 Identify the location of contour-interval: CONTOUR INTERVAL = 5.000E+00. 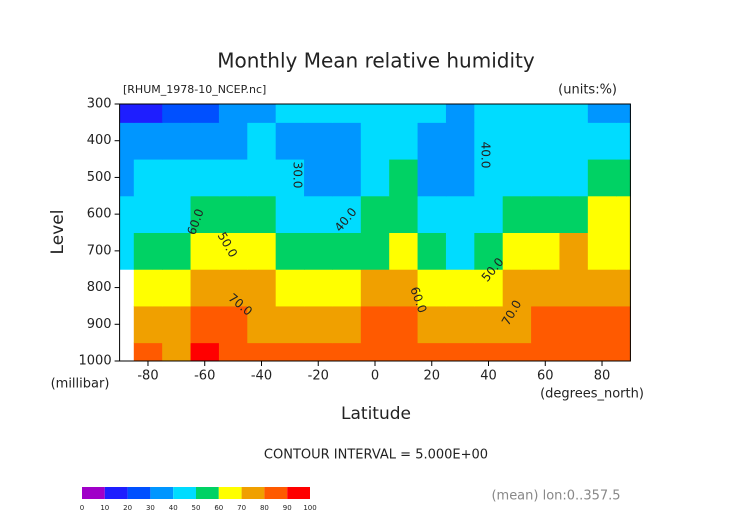
(376, 455).